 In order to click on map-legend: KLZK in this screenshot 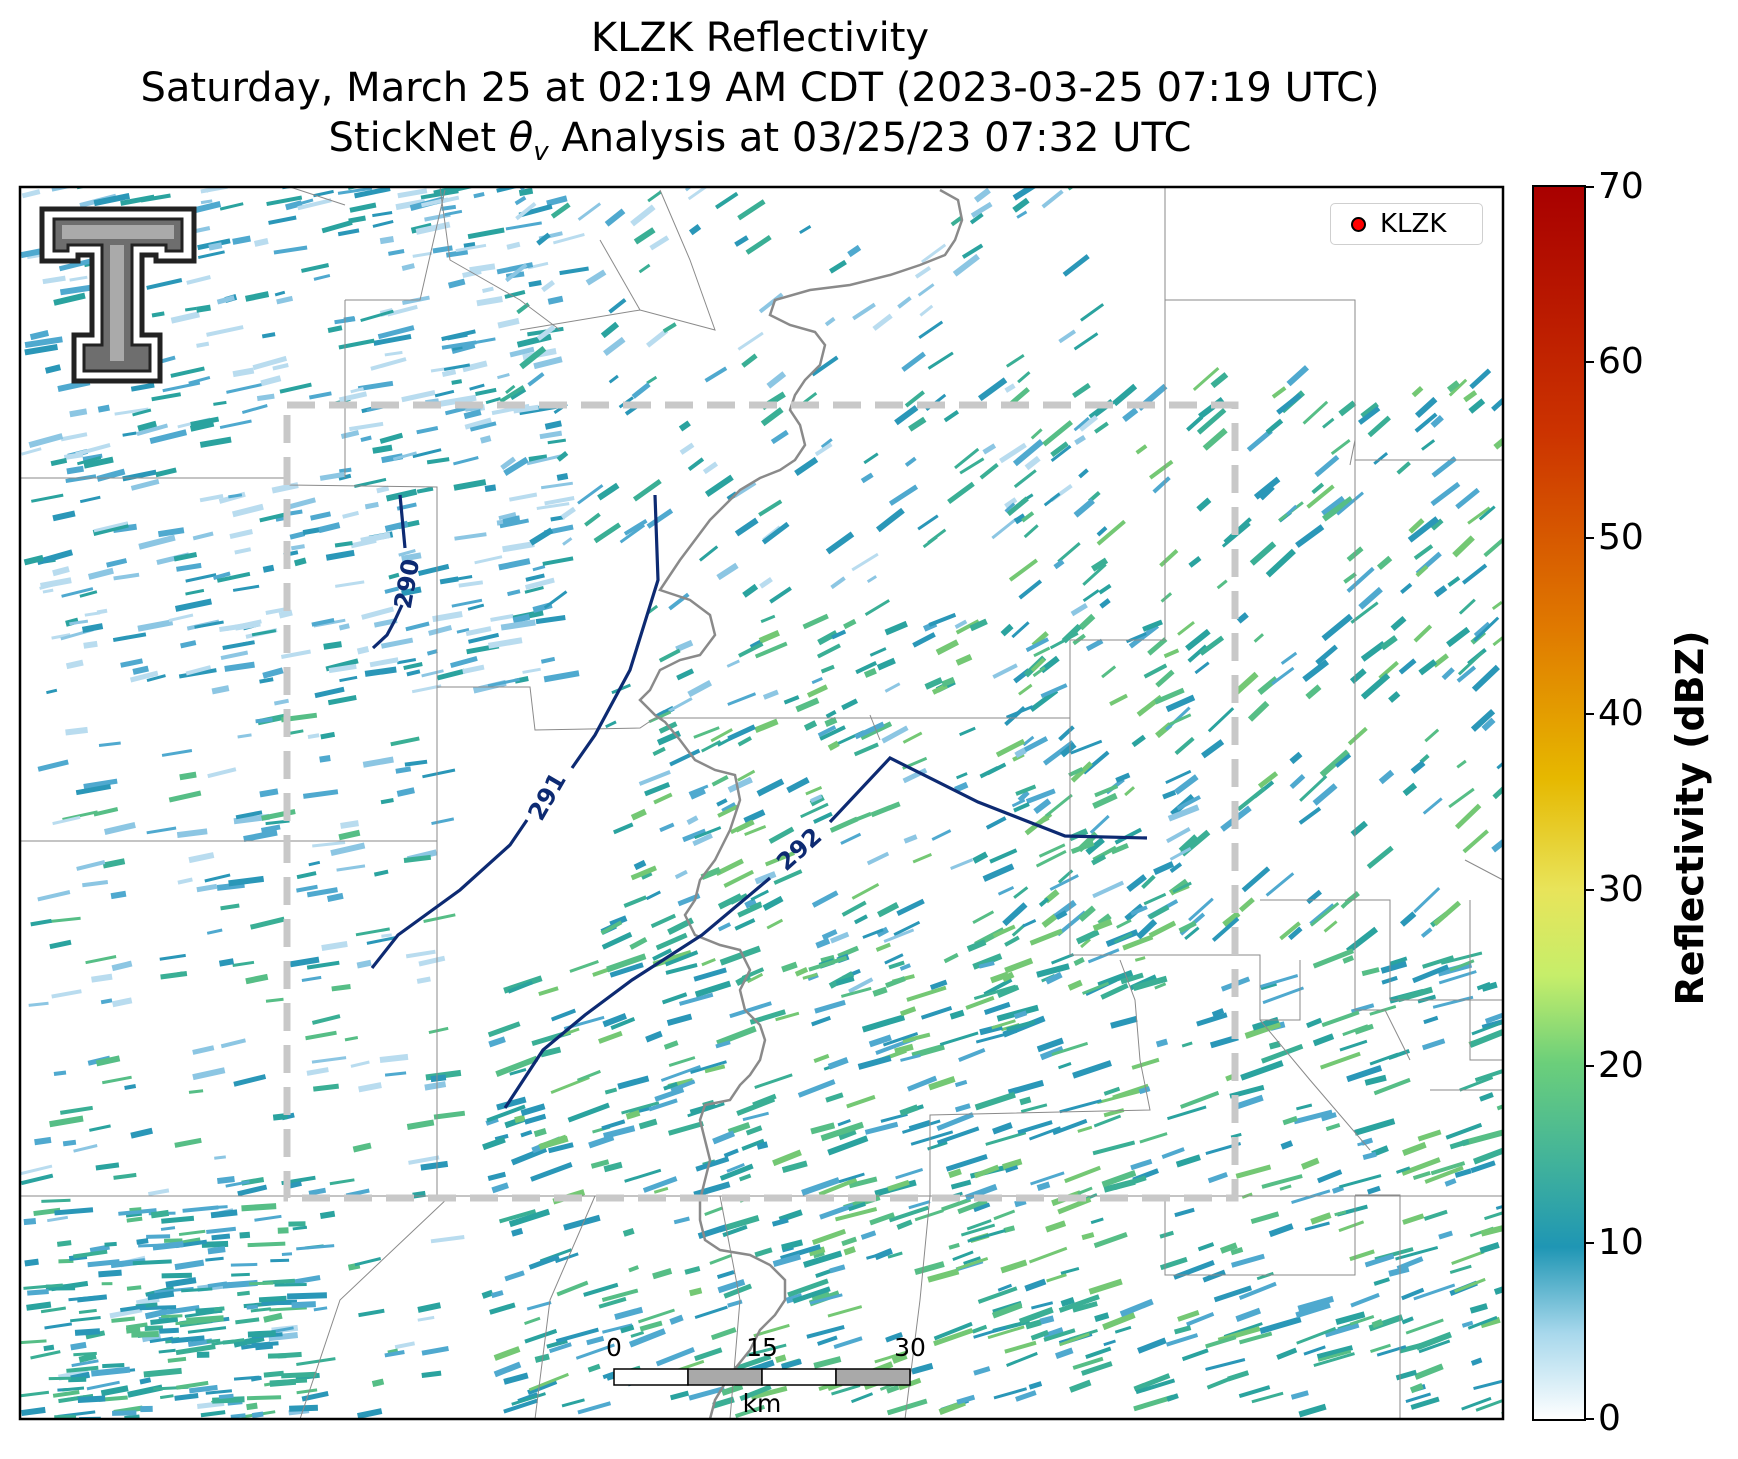, I will do `click(1406, 224)`.